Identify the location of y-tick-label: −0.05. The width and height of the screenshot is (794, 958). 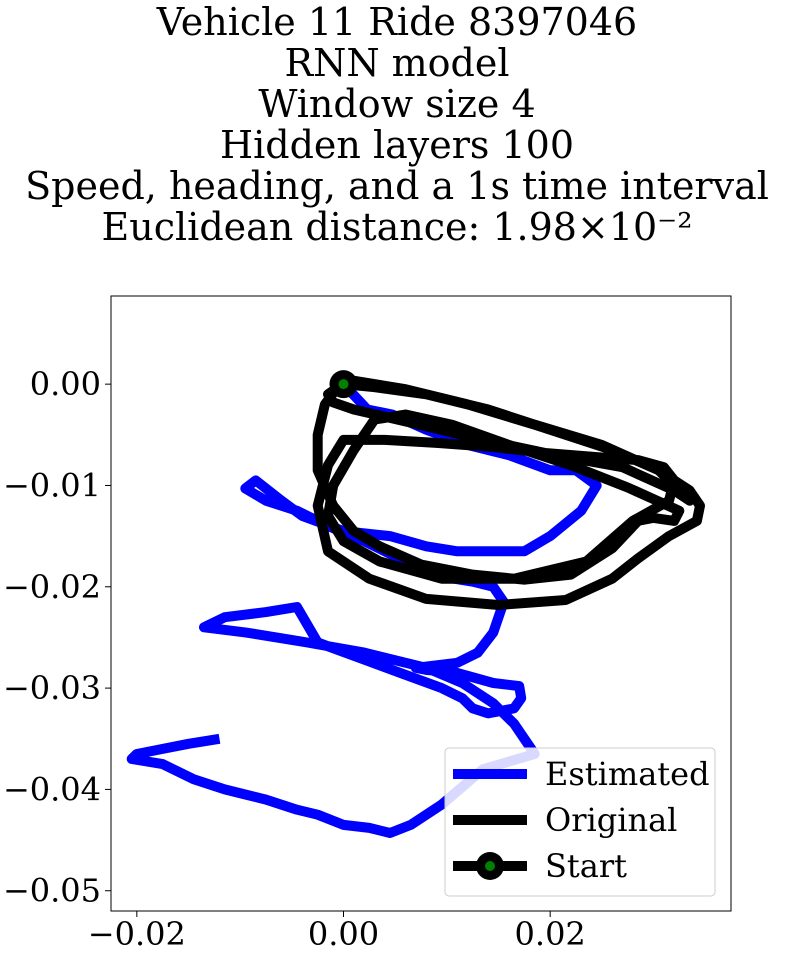
(52, 891).